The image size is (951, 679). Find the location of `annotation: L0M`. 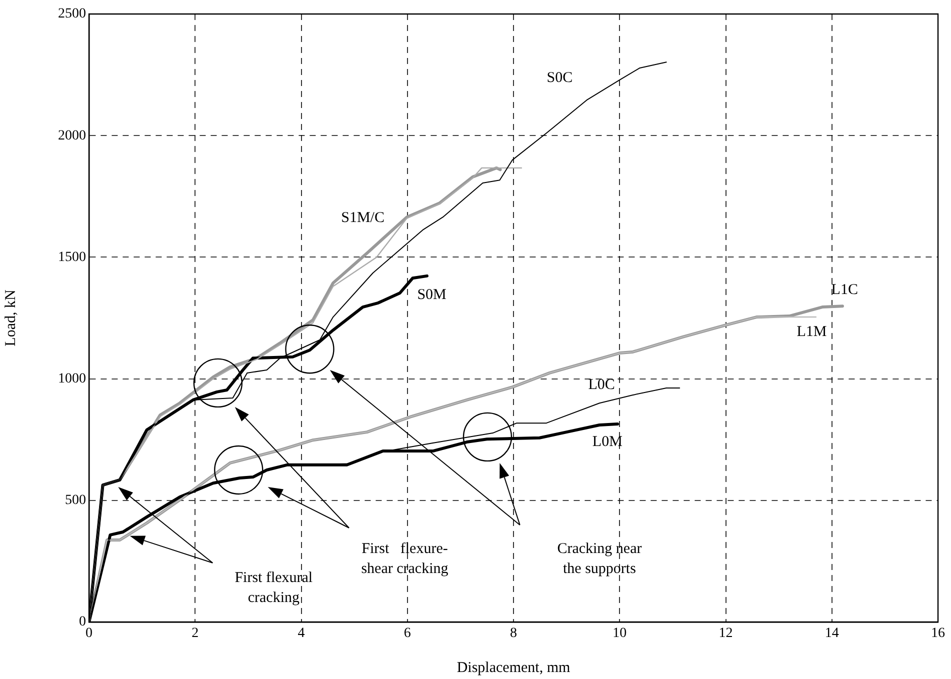

annotation: L0M is located at coordinates (607, 442).